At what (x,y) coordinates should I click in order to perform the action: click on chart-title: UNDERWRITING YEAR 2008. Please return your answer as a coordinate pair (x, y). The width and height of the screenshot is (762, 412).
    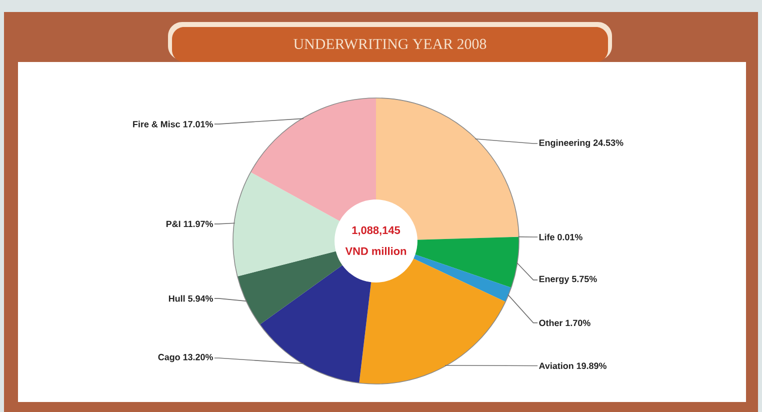
    Looking at the image, I should click on (390, 44).